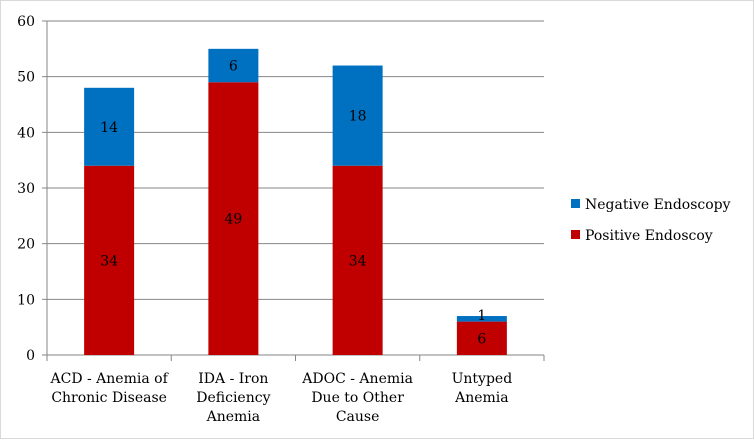  What do you see at coordinates (357, 379) in the screenshot?
I see `category-label-line: ADOC - Anemia` at bounding box center [357, 379].